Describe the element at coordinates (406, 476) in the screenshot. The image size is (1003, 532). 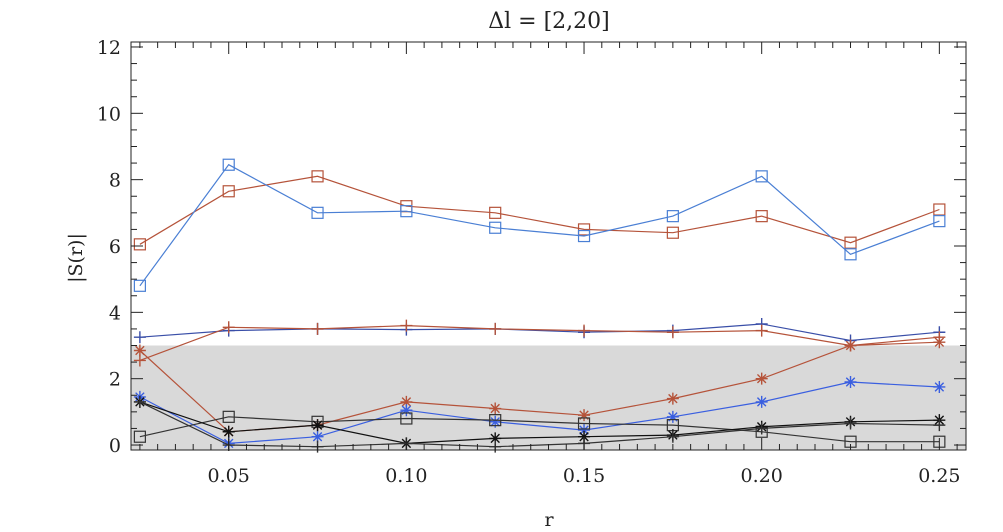
I see `x-tick-label: 0.10` at that location.